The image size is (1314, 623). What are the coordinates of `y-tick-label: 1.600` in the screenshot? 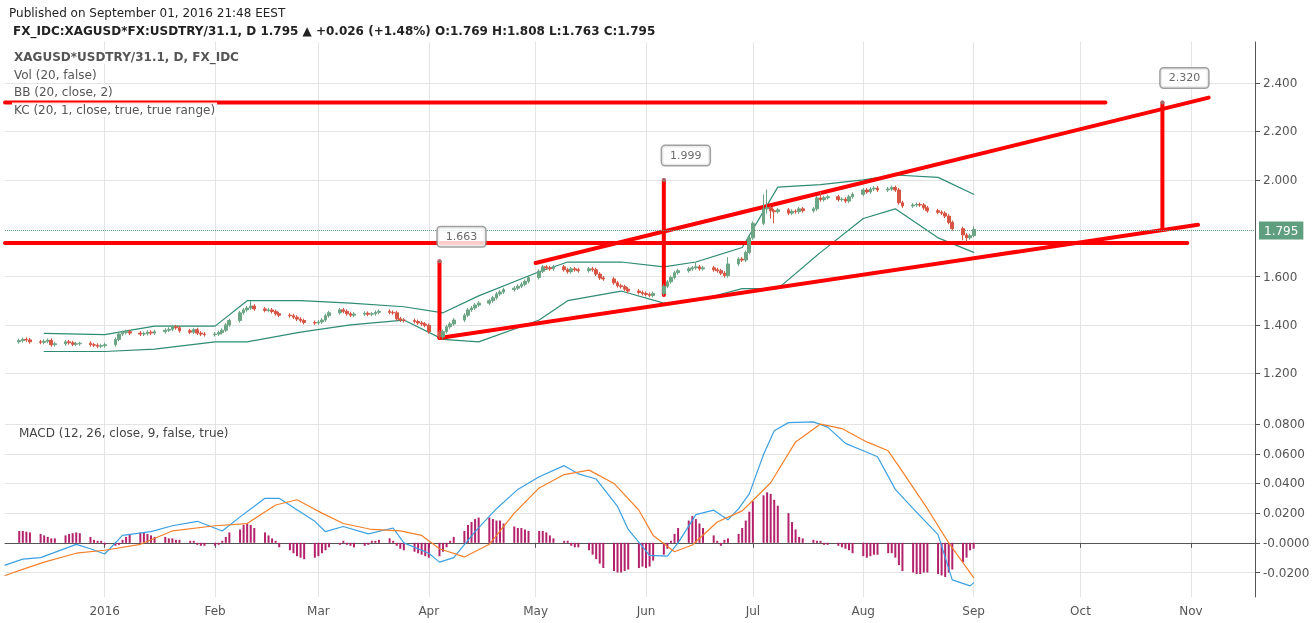 It's located at (1280, 276).